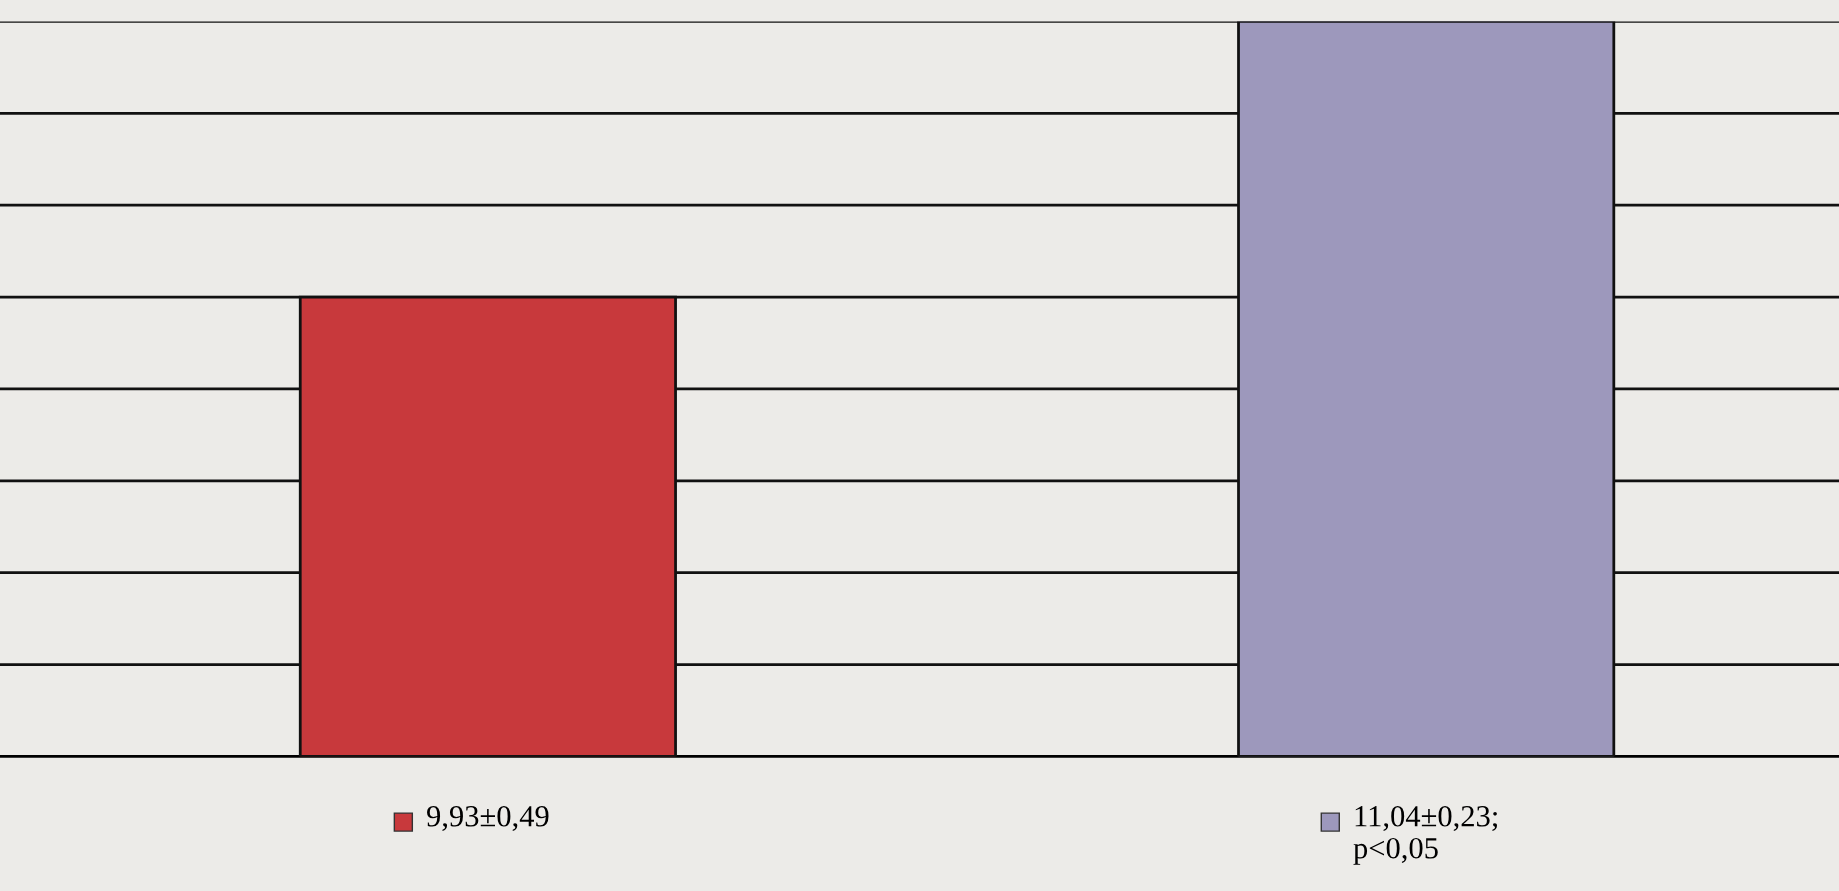  I want to click on x-tick-label: 9,93±0,49, so click(488, 818).